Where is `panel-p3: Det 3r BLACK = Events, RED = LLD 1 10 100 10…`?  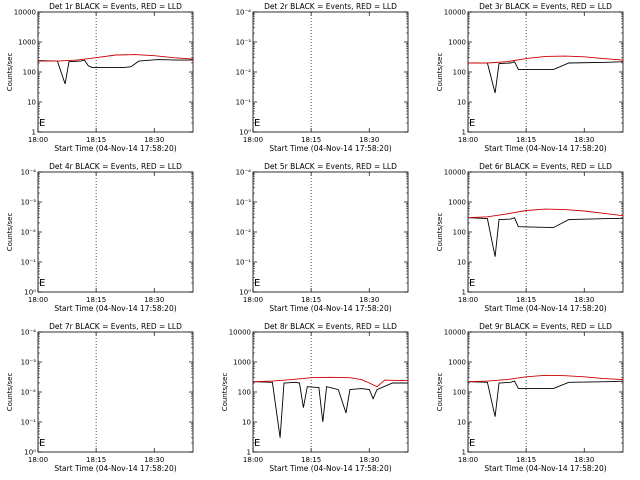
panel-p3: Det 3r BLACK = Events, RED = LLD 1 10 100 10… is located at coordinates (530, 77).